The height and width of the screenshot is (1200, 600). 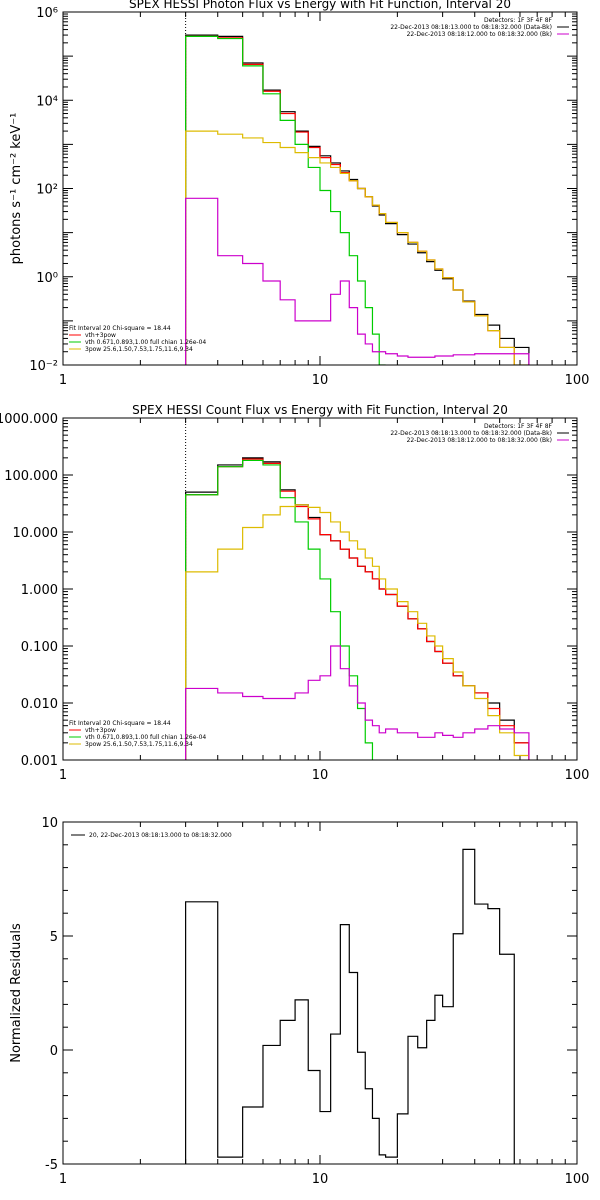 I want to click on y-tick-label: 10⁰, so click(x=47, y=278).